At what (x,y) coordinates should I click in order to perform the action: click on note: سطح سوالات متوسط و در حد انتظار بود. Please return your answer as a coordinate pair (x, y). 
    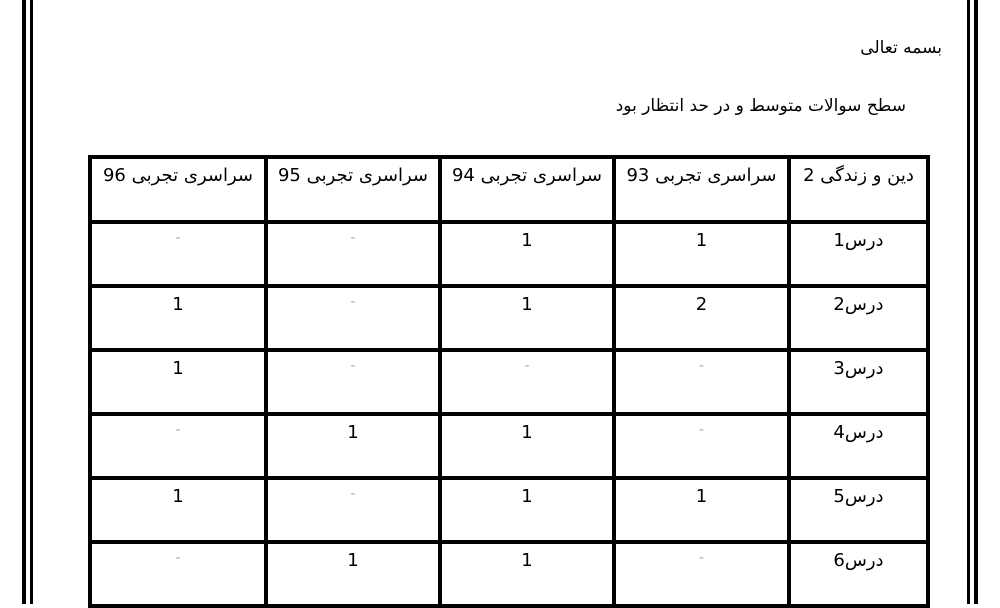
    Looking at the image, I should click on (760, 106).